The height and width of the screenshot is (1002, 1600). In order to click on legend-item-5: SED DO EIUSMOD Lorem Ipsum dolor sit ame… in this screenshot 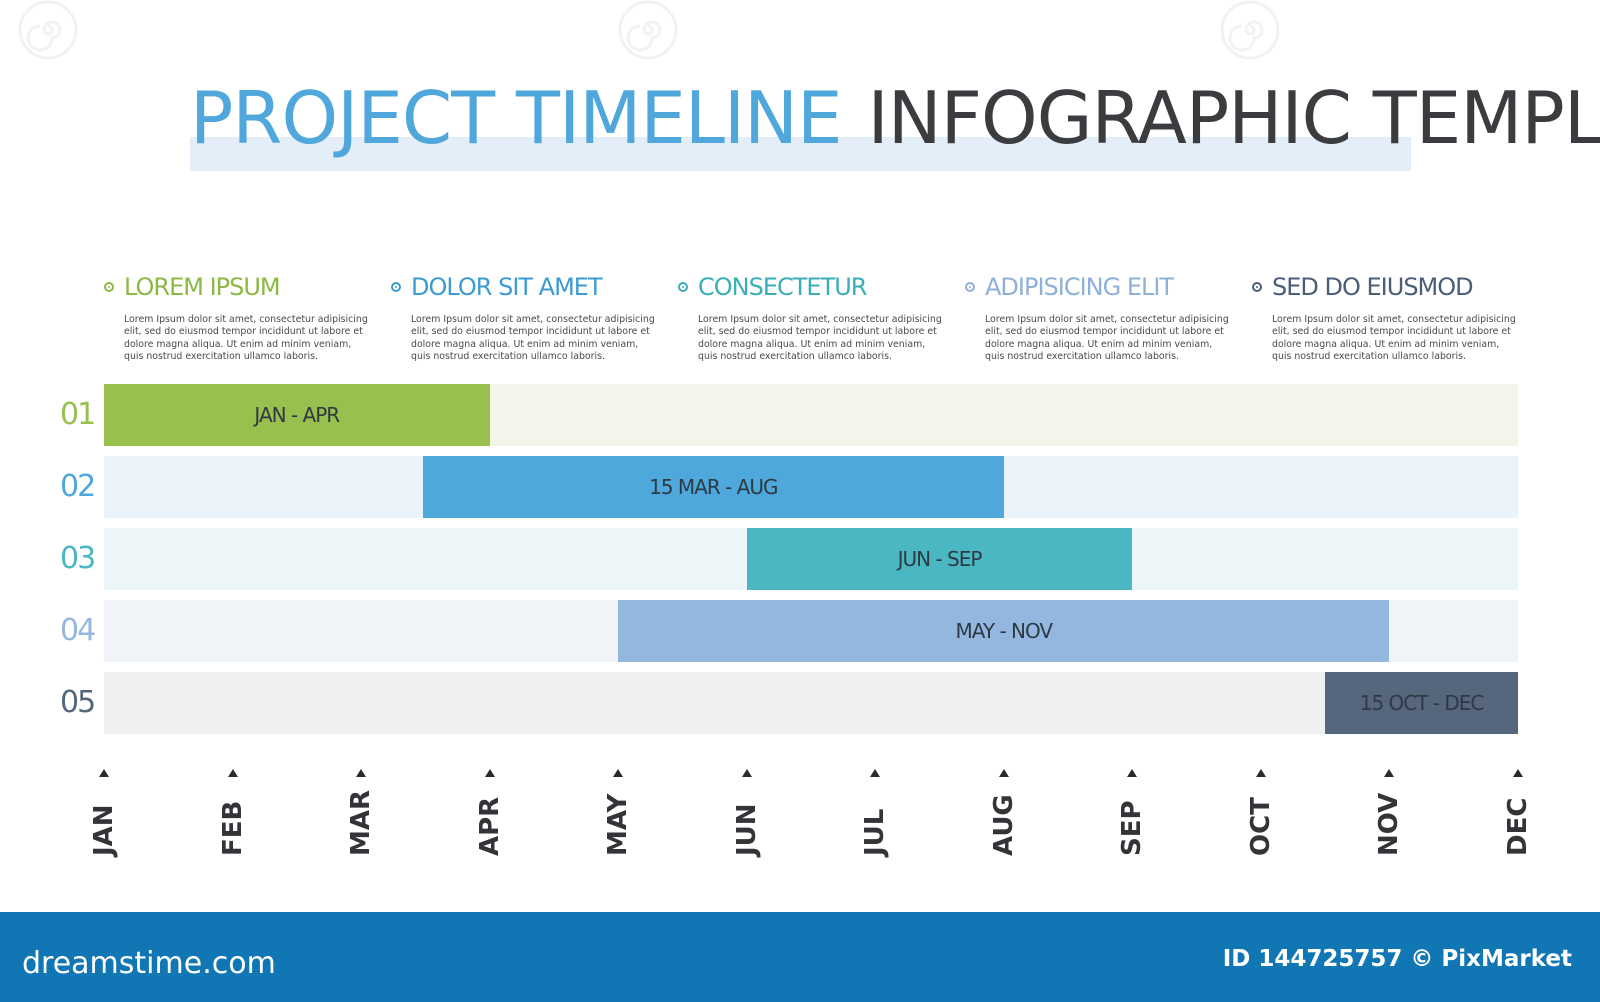, I will do `click(1384, 316)`.